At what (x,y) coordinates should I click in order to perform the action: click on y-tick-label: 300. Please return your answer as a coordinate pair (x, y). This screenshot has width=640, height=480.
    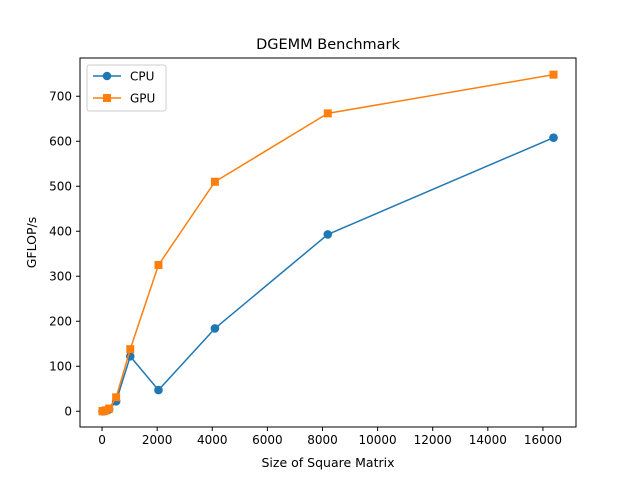
    Looking at the image, I should click on (60, 277).